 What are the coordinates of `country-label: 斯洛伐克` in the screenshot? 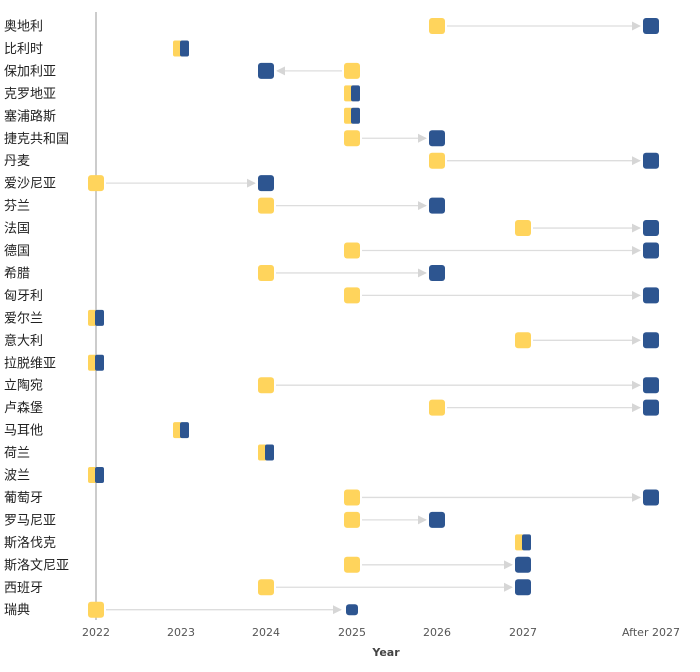 It's located at (30, 543).